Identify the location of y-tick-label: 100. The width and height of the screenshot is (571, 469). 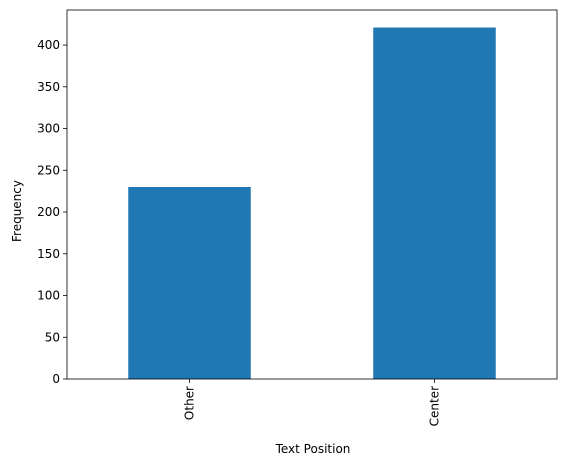
(48, 296).